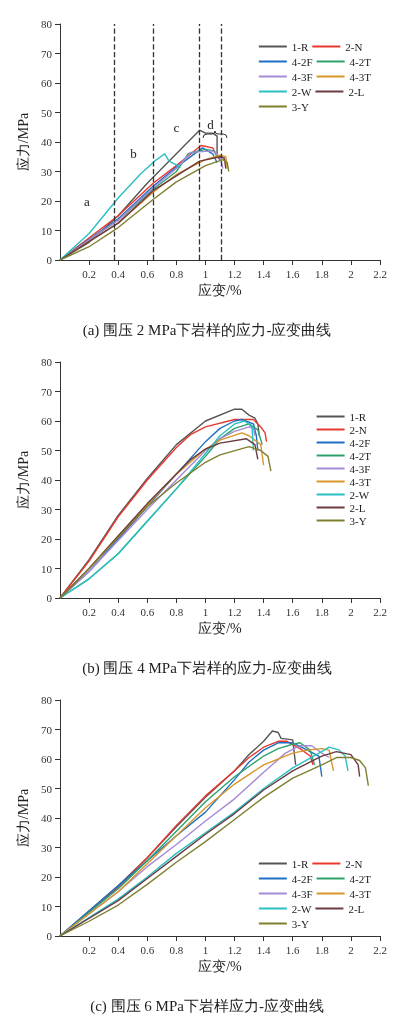 This screenshot has width=414, height=1034. What do you see at coordinates (207, 330) in the screenshot?
I see `text: (a) 围压 2 MPa下岩样的应力-应变曲线` at bounding box center [207, 330].